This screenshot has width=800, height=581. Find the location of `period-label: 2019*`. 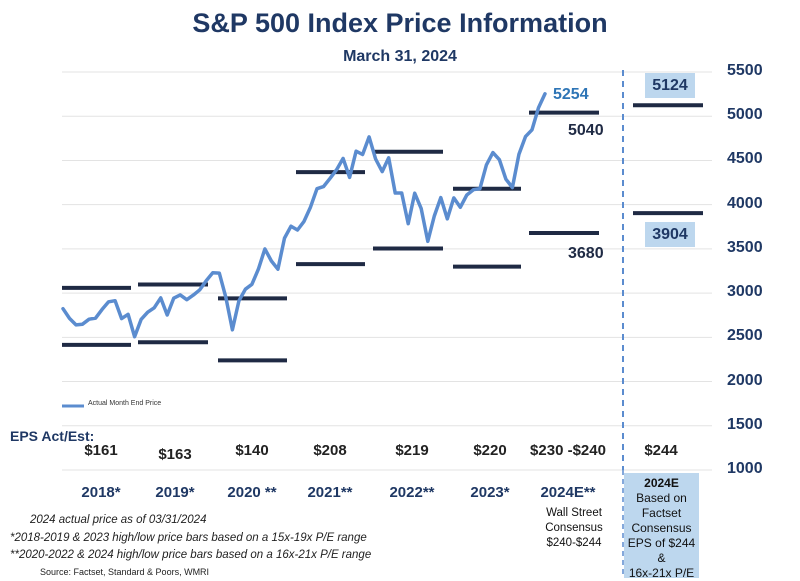

period-label: 2019* is located at coordinates (175, 492).